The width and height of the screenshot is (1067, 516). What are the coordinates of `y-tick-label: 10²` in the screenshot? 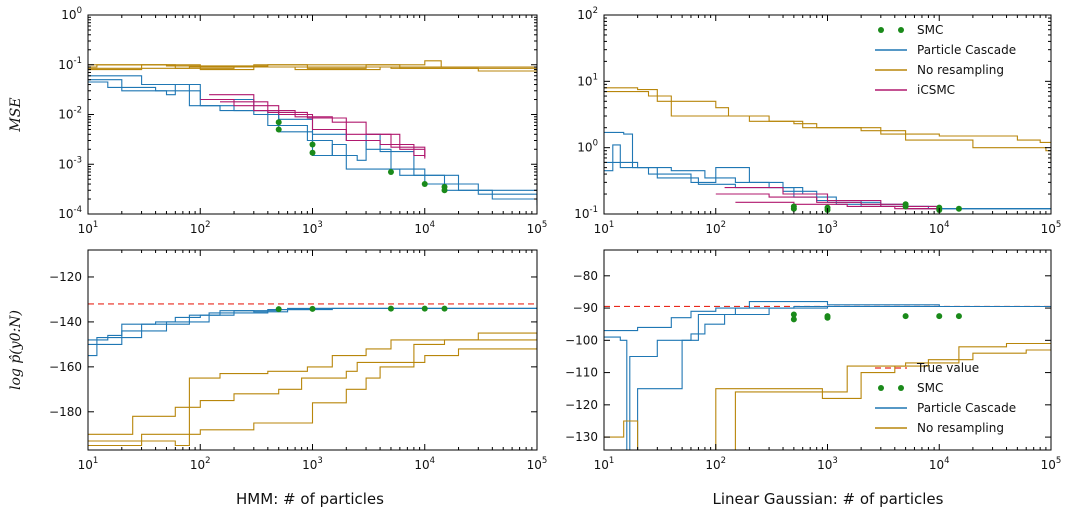 It's located at (587, 14).